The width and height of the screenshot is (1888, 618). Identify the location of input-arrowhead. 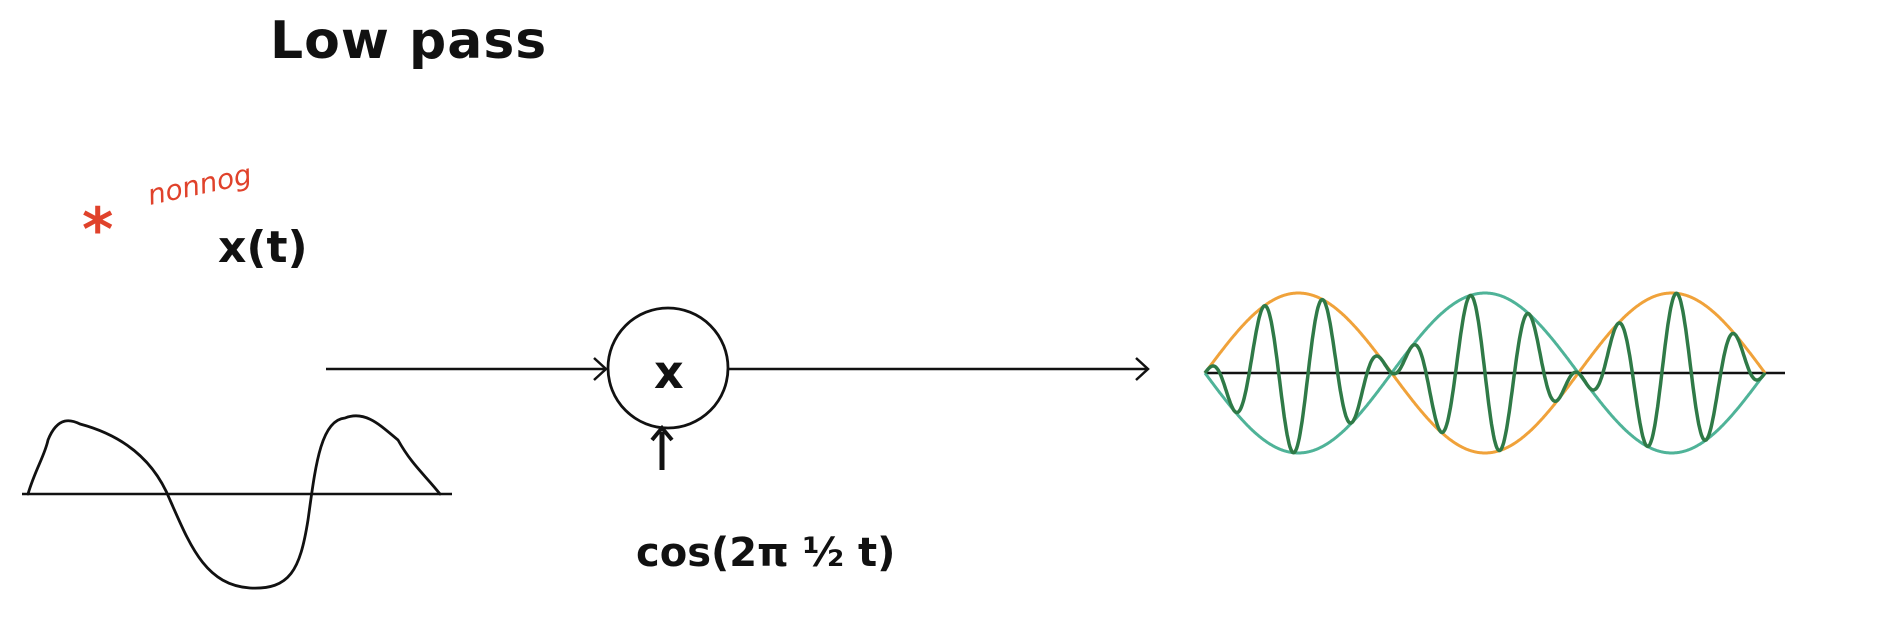
(600, 369).